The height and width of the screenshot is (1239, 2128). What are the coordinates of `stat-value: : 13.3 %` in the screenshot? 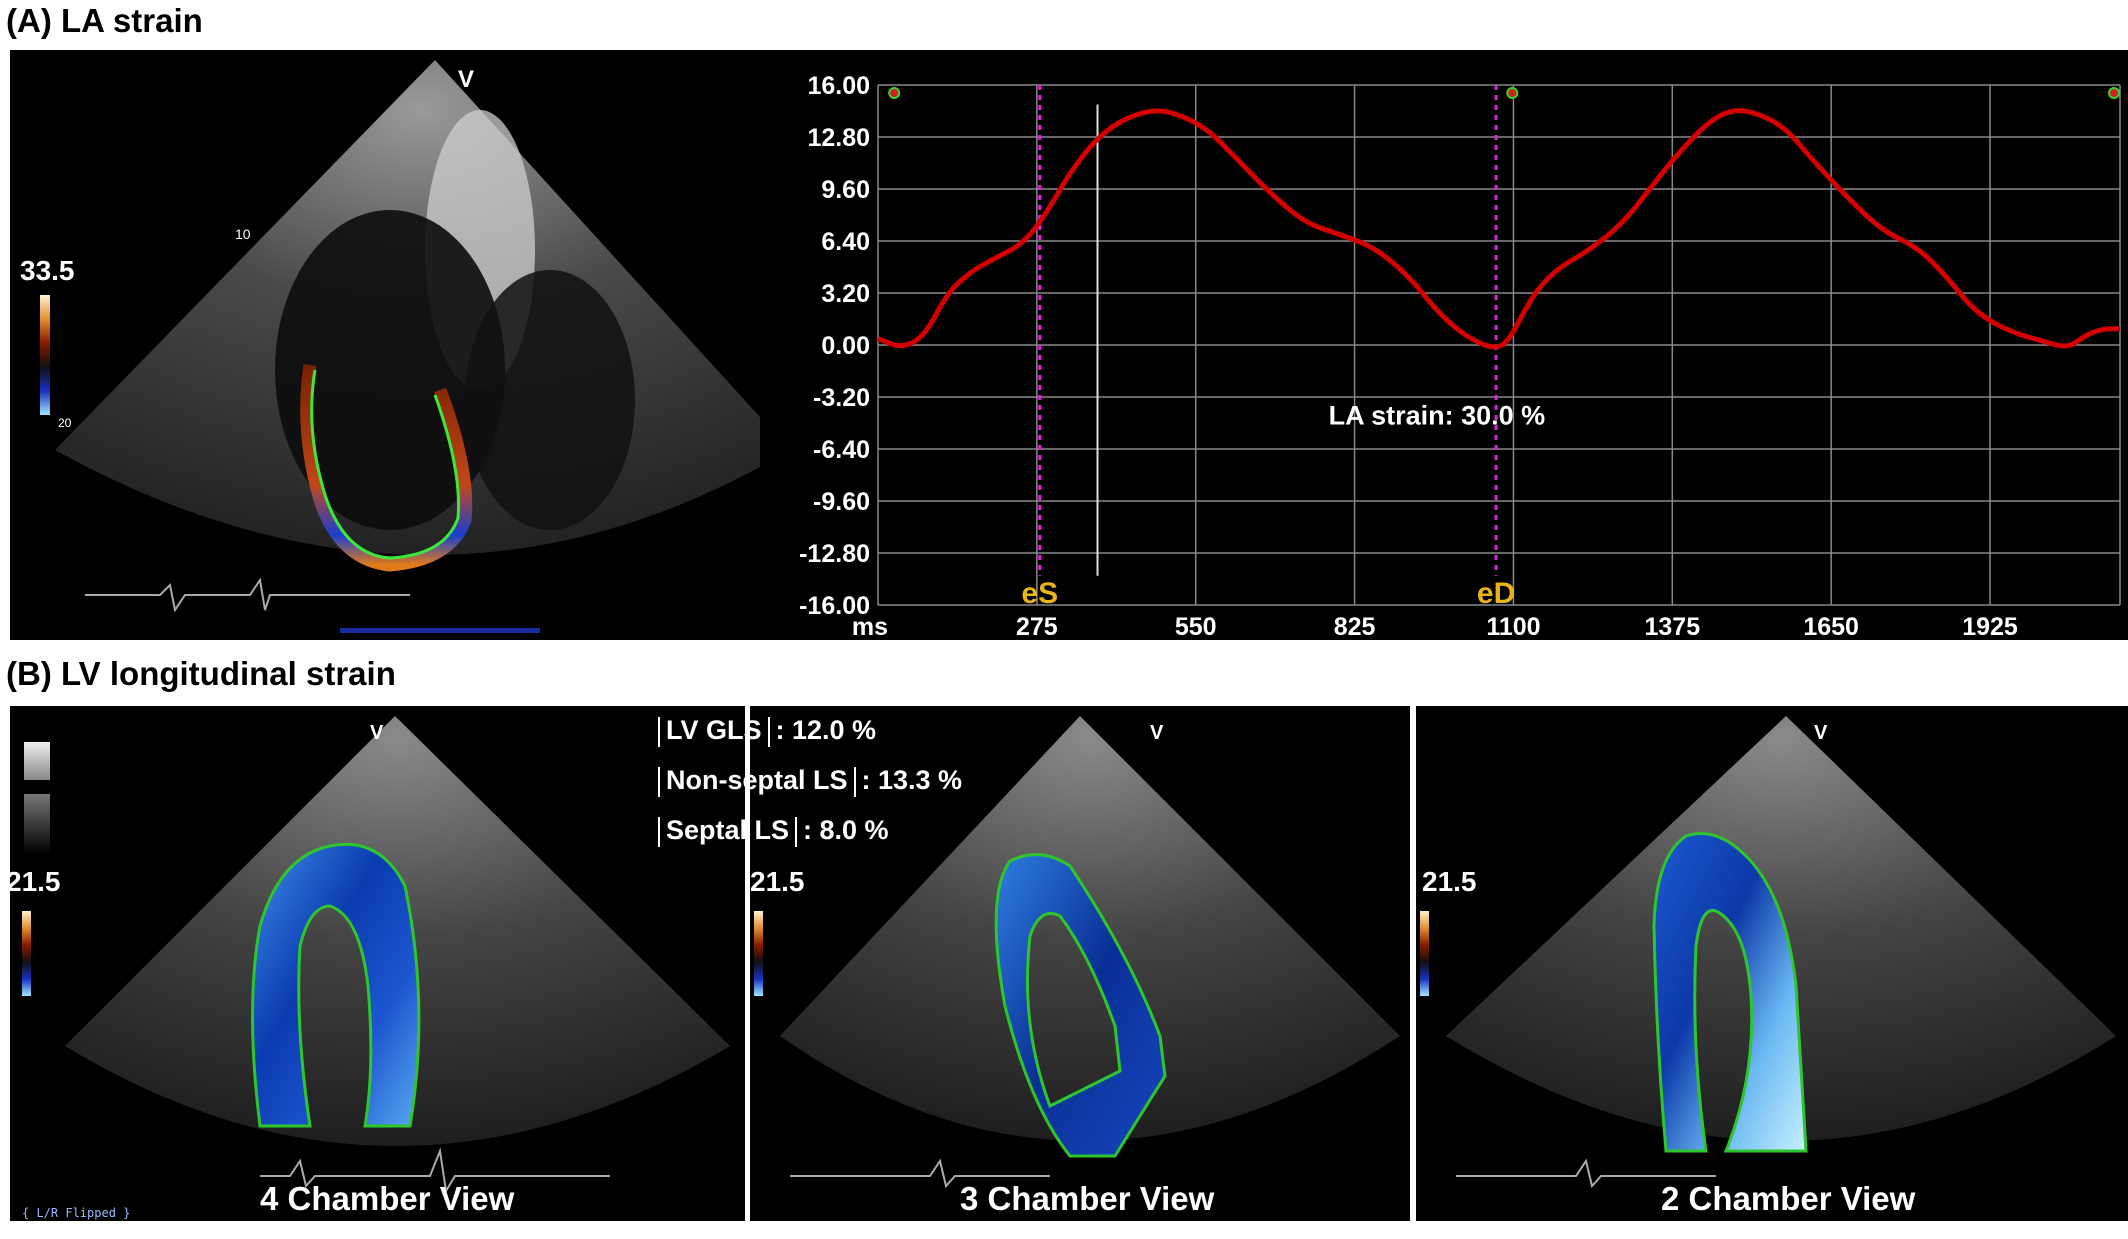 It's located at (912, 780).